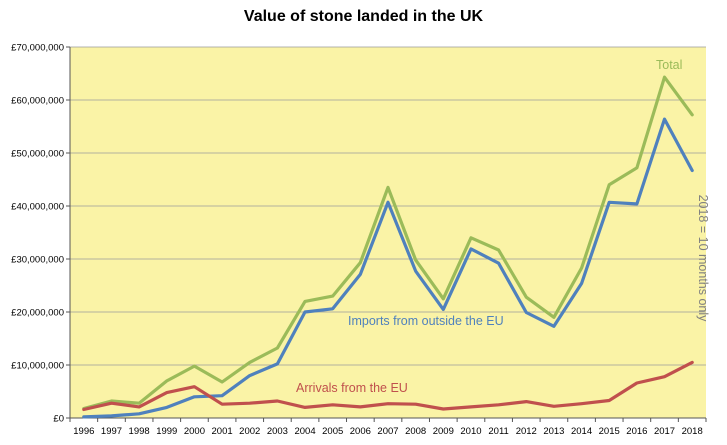 This screenshot has height=445, width=727. What do you see at coordinates (609, 431) in the screenshot?
I see `x-tick-label: 2015` at bounding box center [609, 431].